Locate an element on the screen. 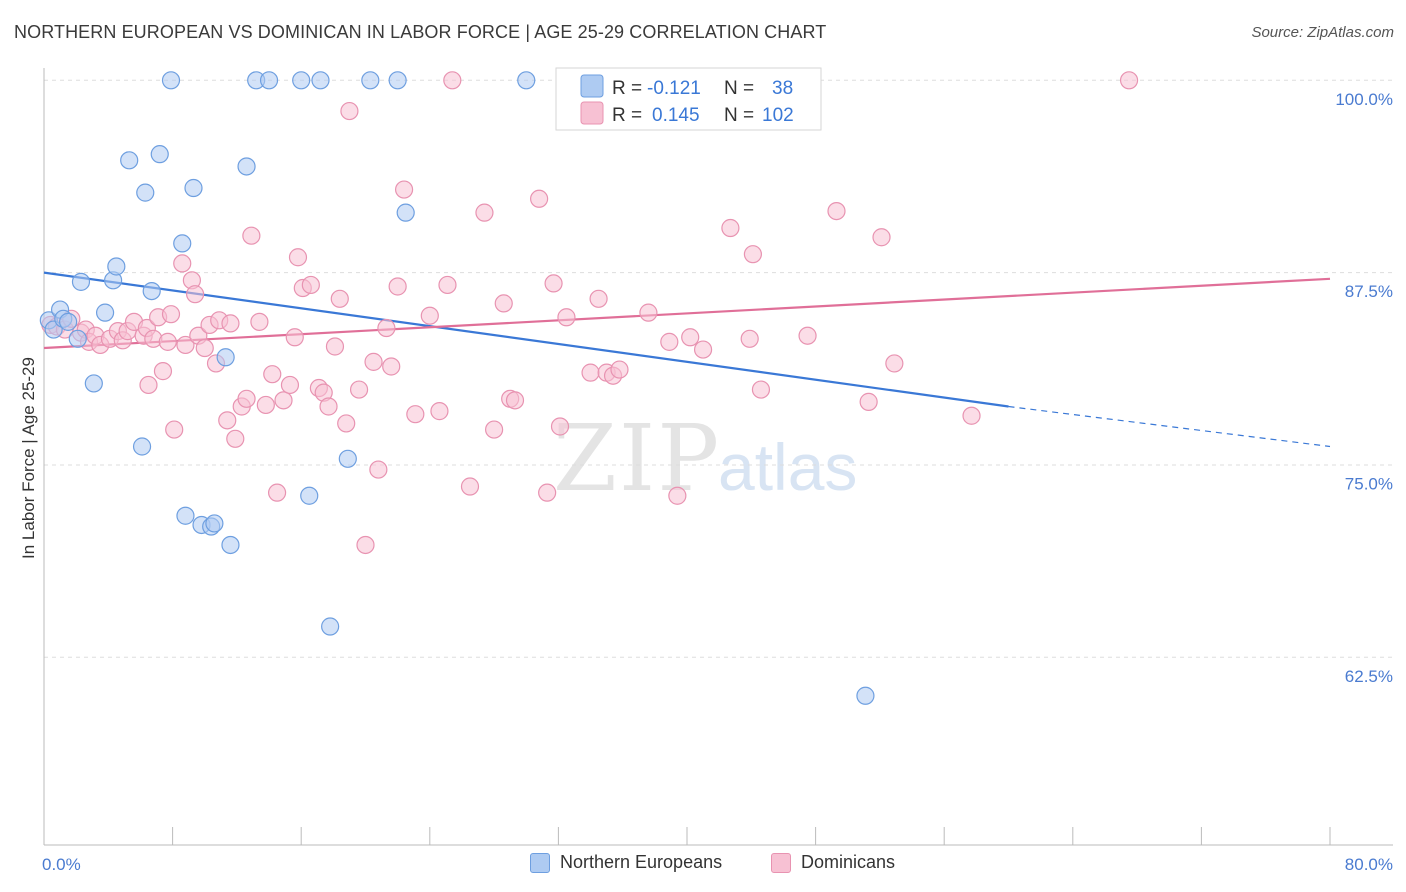 The image size is (1406, 892). watermark-atlas: atlas is located at coordinates (787, 467).